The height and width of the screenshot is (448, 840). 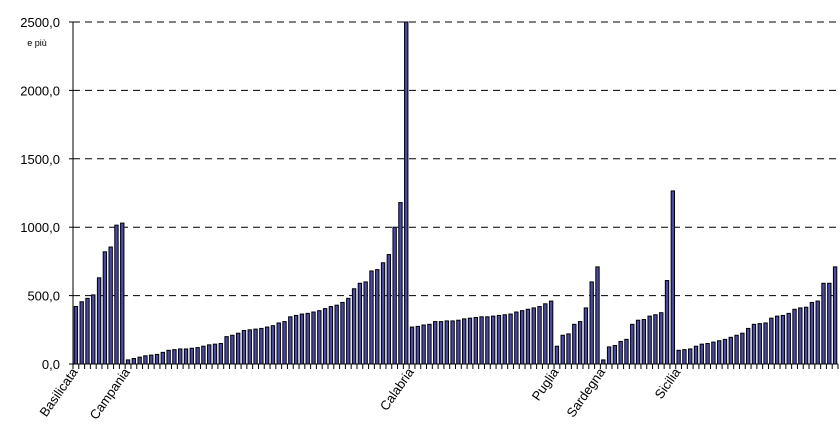 I want to click on y-tick-label: 1000,0, so click(x=40, y=227).